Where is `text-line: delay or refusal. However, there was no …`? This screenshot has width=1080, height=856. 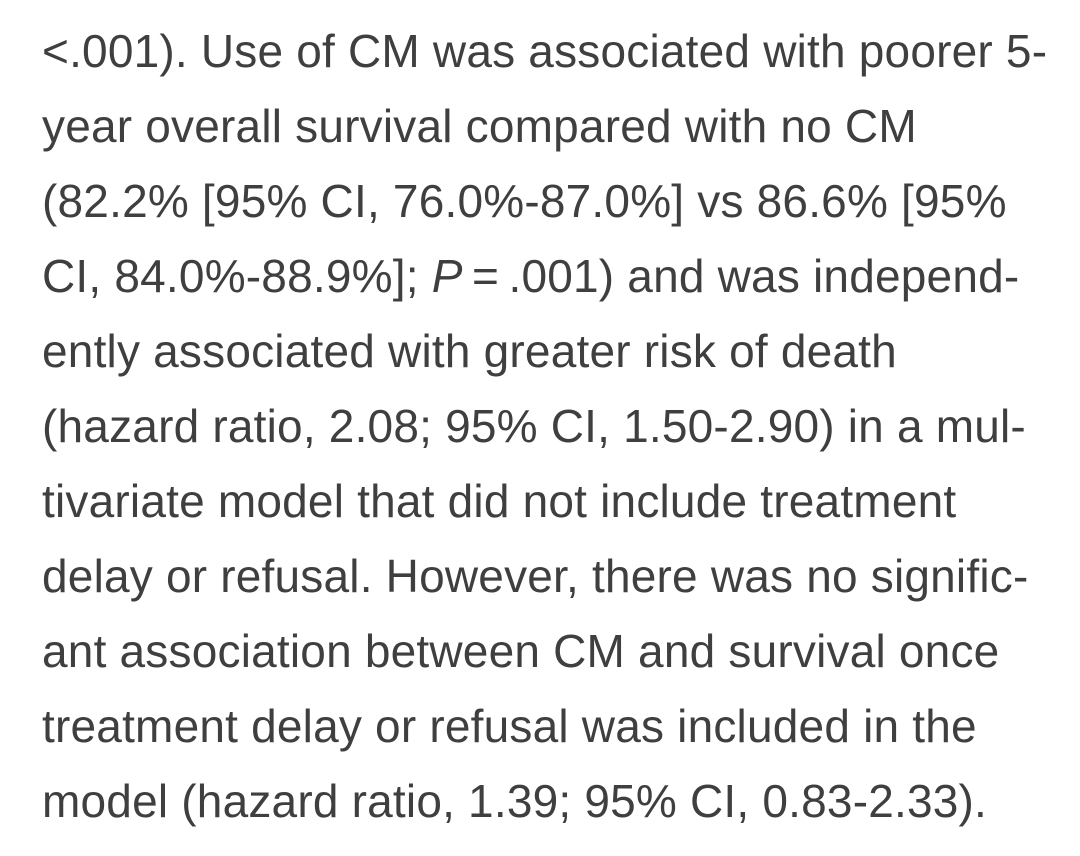
text-line: delay or refusal. However, there was no … is located at coordinates (546, 576).